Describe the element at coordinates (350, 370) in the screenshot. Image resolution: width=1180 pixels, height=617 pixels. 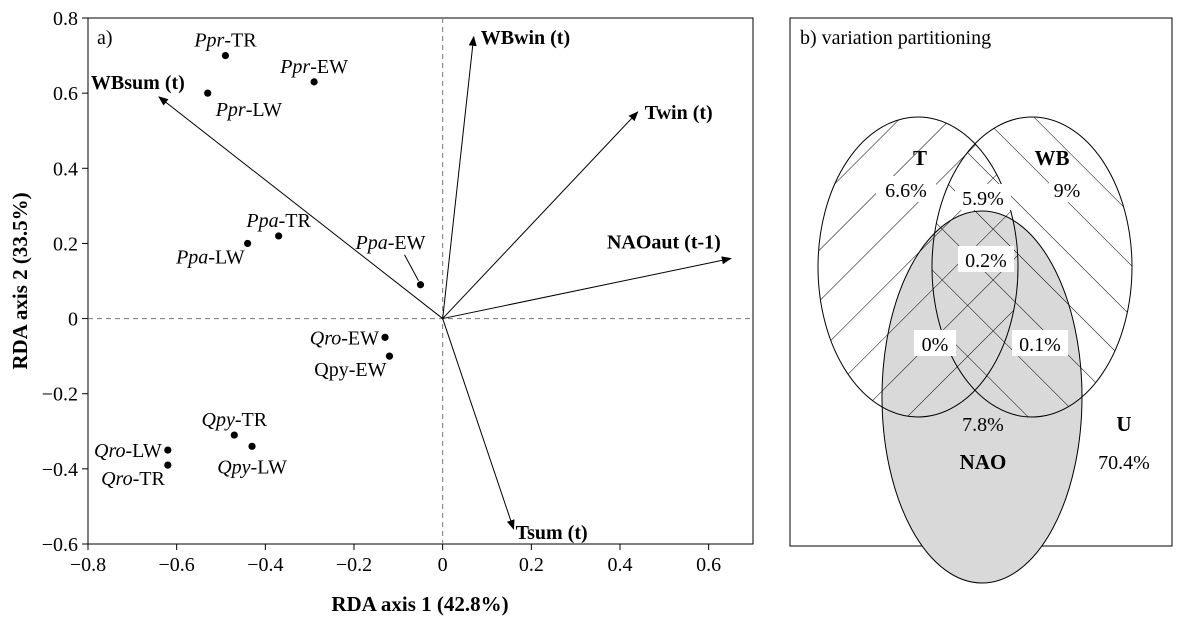
I see `point-label: Qpy-EW` at that location.